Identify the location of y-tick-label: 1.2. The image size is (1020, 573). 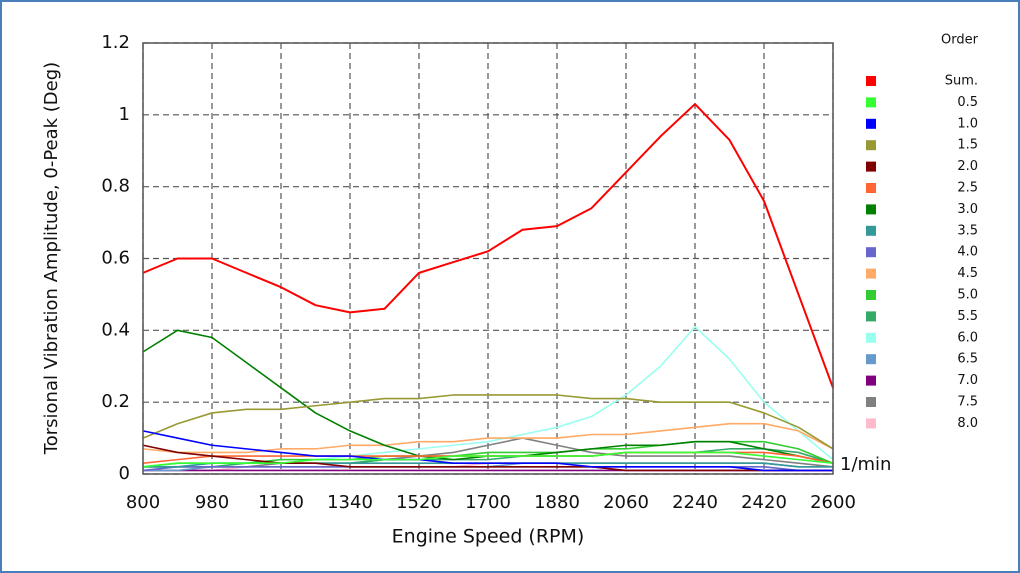
(115, 42).